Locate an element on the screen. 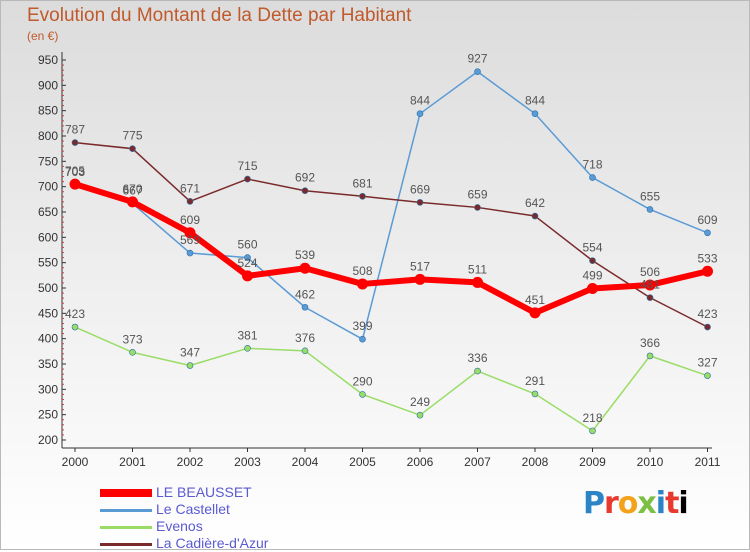 Image resolution: width=750 pixels, height=552 pixels. y-tick-label: 600 is located at coordinates (48, 237).